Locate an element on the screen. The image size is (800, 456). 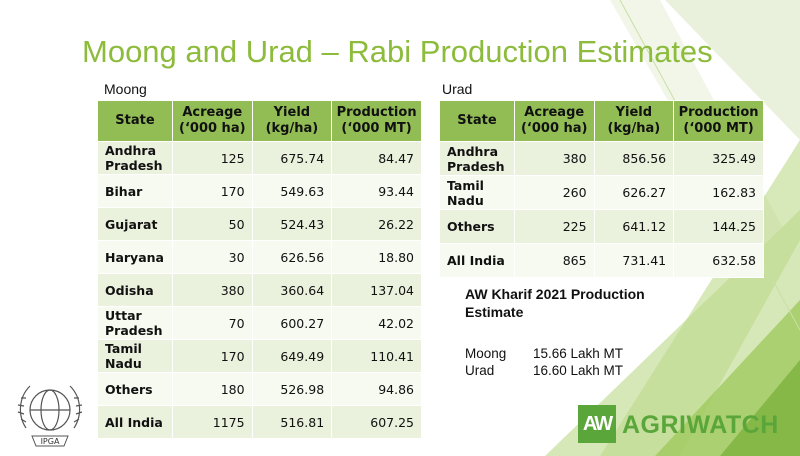
ipga-logo: IPGA is located at coordinates (50, 416).